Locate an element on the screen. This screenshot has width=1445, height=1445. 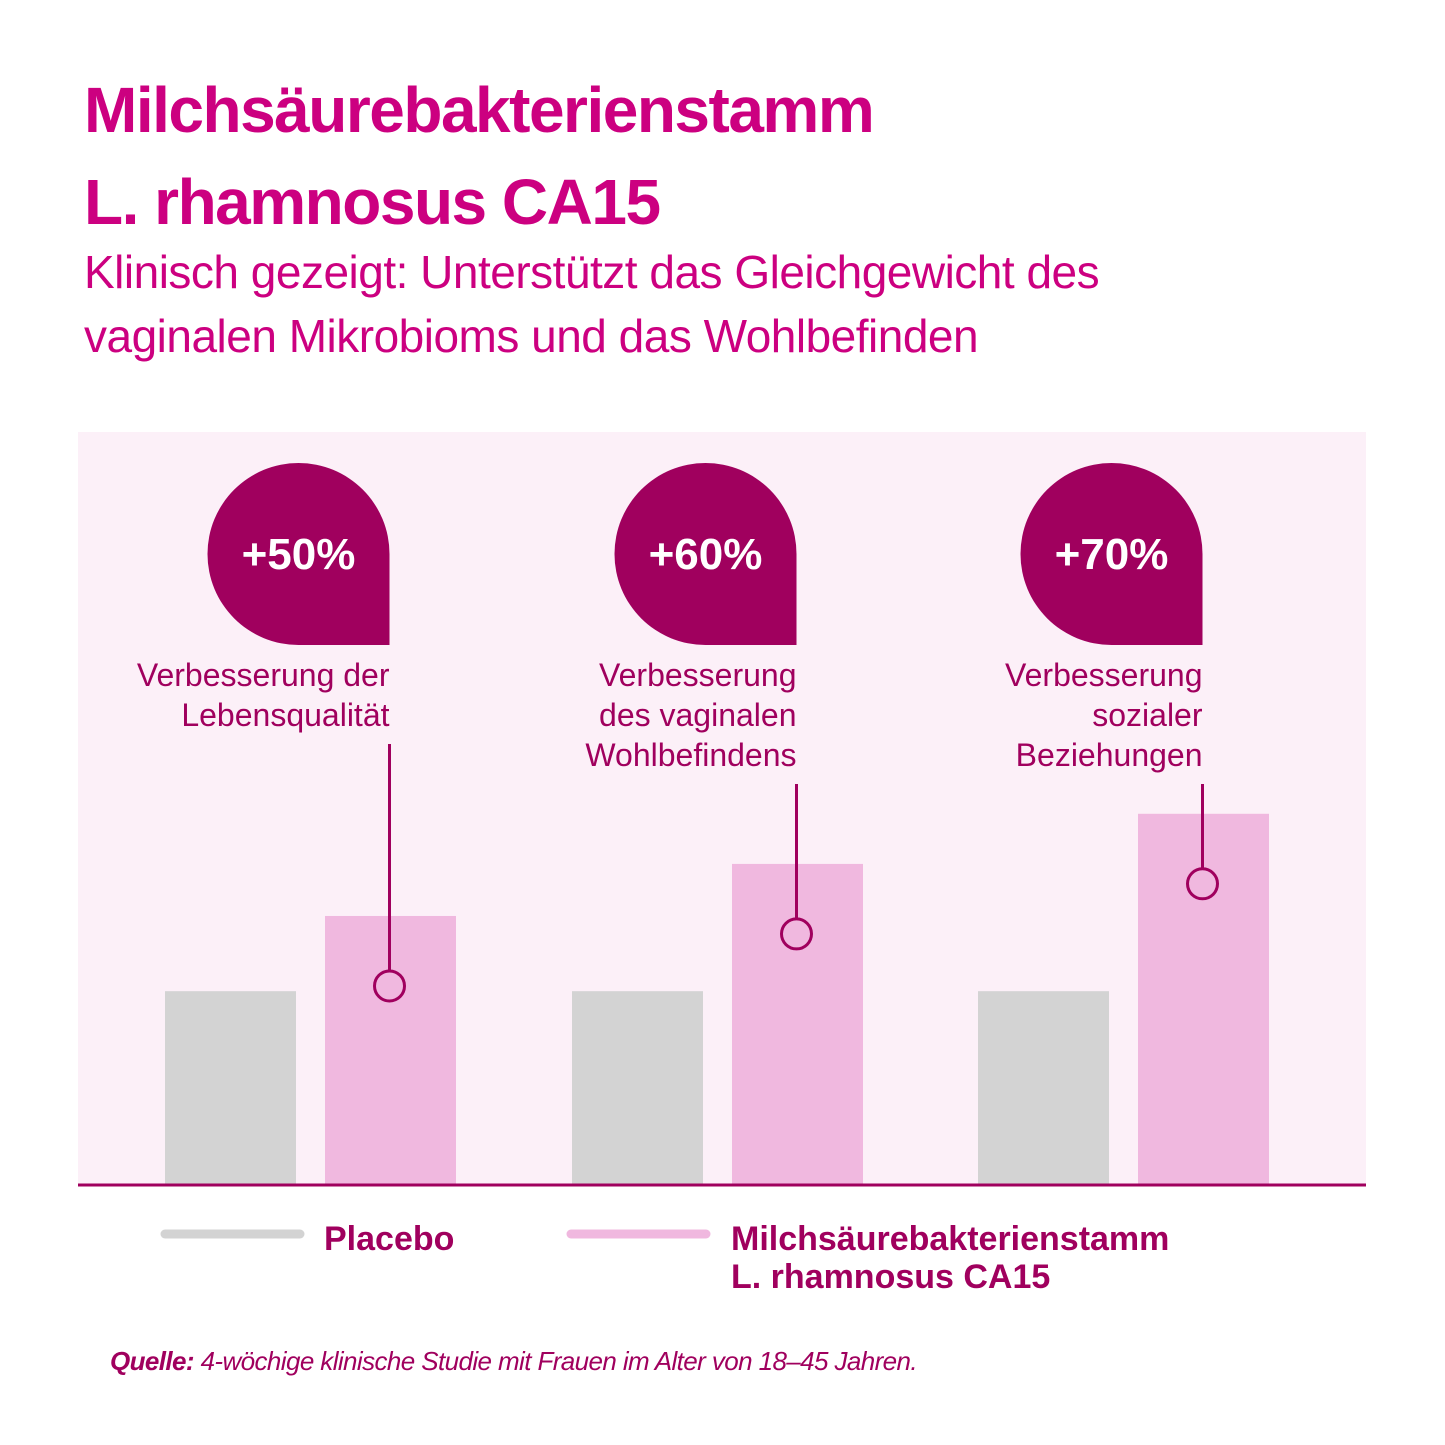
percentage-badge-value-2: +60% is located at coordinates (706, 554).